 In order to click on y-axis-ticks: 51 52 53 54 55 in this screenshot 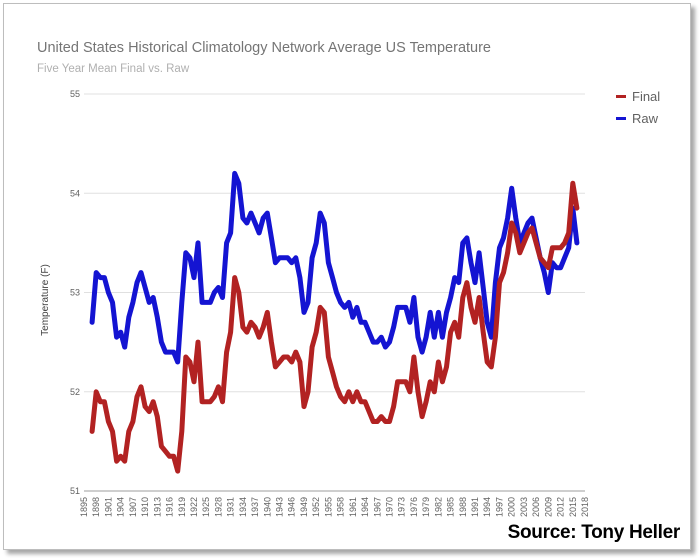, I will do `click(75, 292)`.